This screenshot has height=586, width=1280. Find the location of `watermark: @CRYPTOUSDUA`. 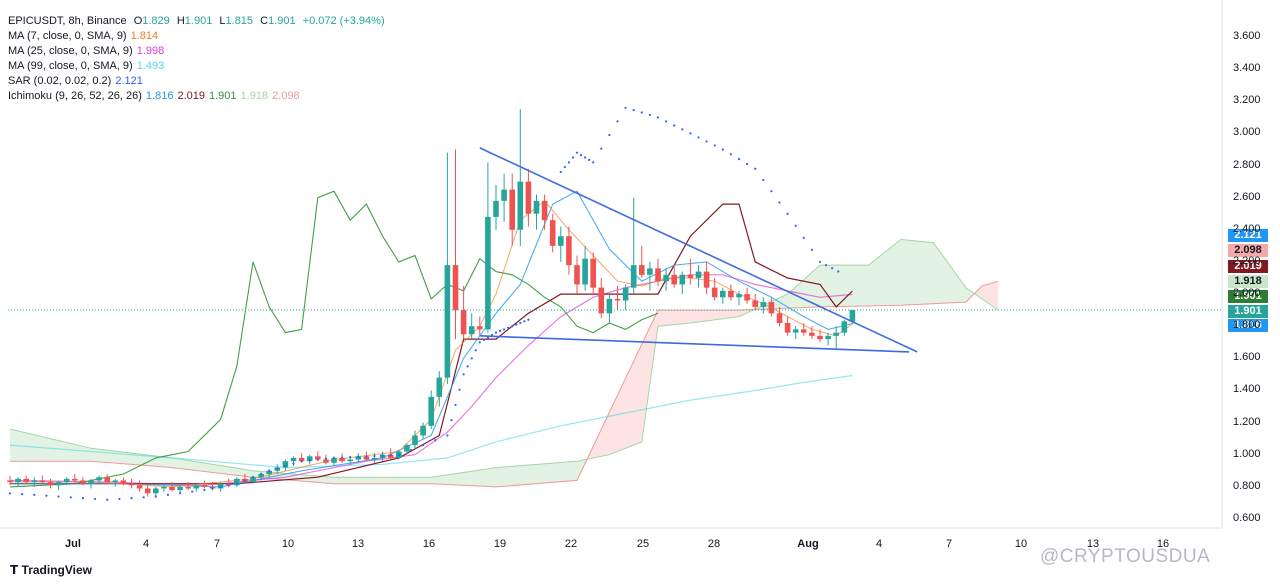

watermark: @CRYPTOUSDUA is located at coordinates (1125, 557).